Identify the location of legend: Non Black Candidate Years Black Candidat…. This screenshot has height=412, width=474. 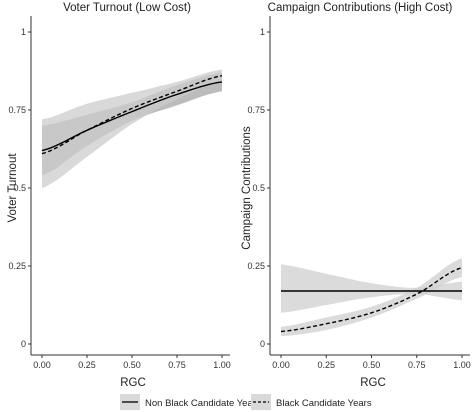
(246, 402).